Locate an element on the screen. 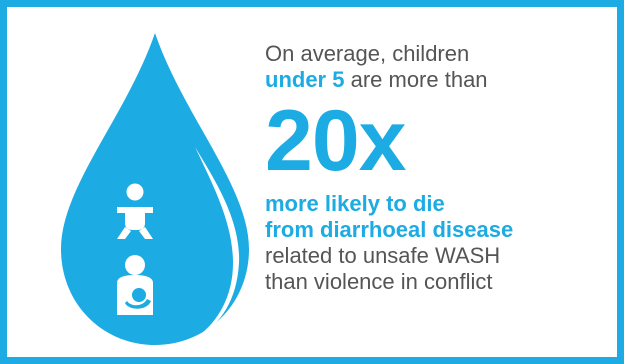 The image size is (624, 364). age-highlight: under 5 is located at coordinates (305, 79).